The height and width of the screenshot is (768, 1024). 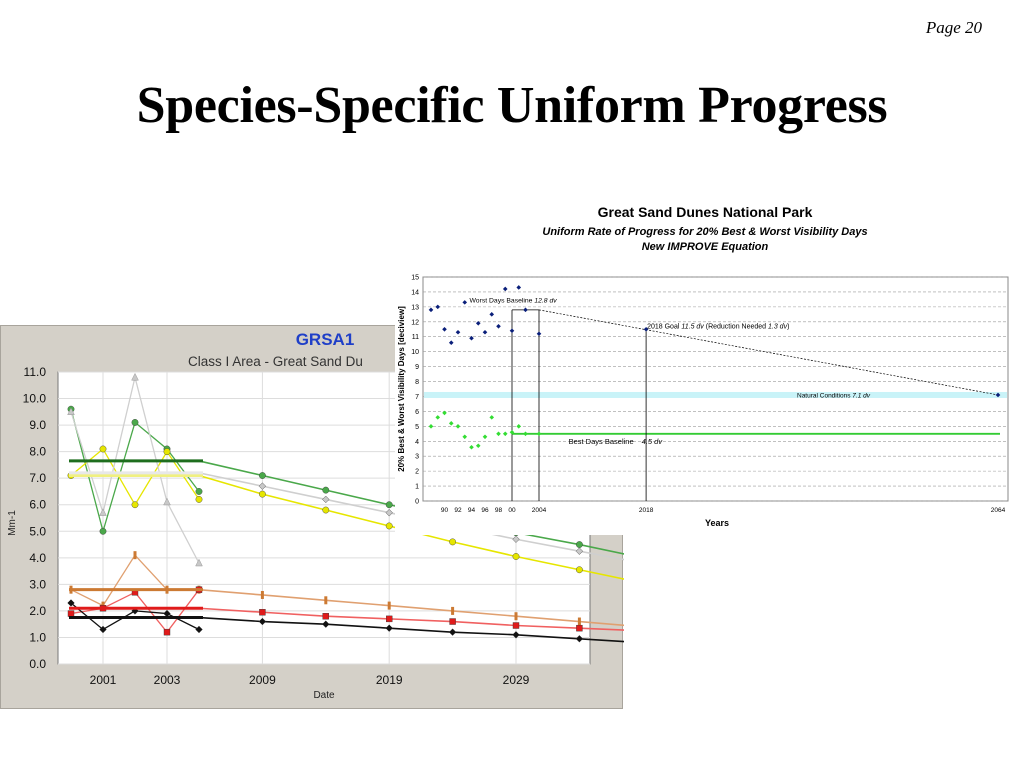 What do you see at coordinates (389, 680) in the screenshot?
I see `grsa1-x-tick-label: 2019` at bounding box center [389, 680].